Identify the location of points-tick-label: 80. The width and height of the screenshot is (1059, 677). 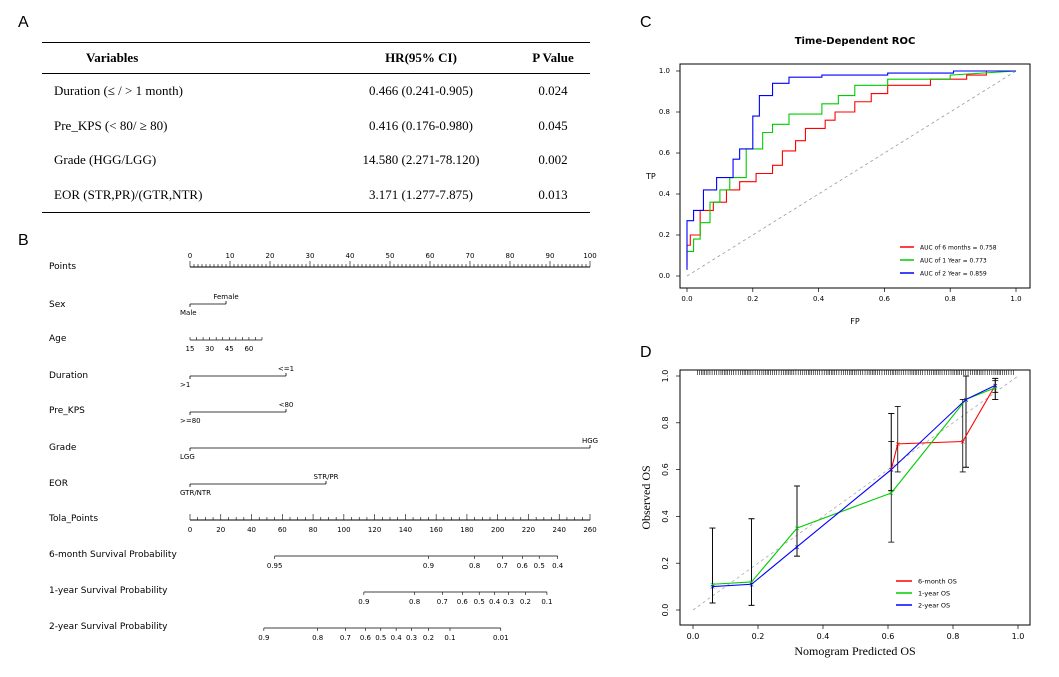
(510, 256).